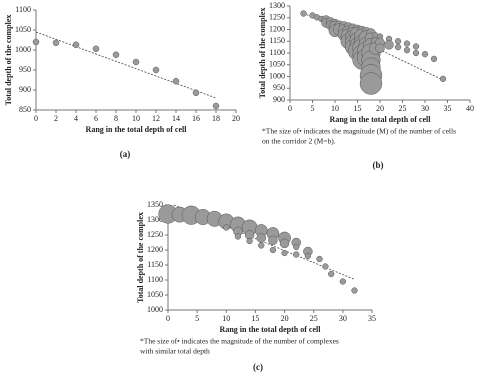  What do you see at coordinates (470, 108) in the screenshot?
I see `x-tick-label: 40` at bounding box center [470, 108].